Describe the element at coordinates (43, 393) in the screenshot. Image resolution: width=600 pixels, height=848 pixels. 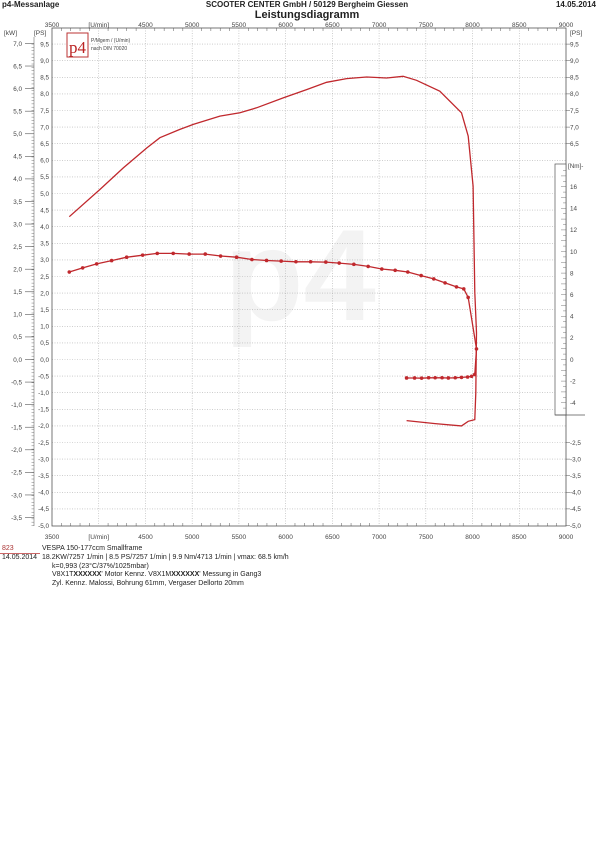
I see `ps-tick-label: -1,0` at that location.